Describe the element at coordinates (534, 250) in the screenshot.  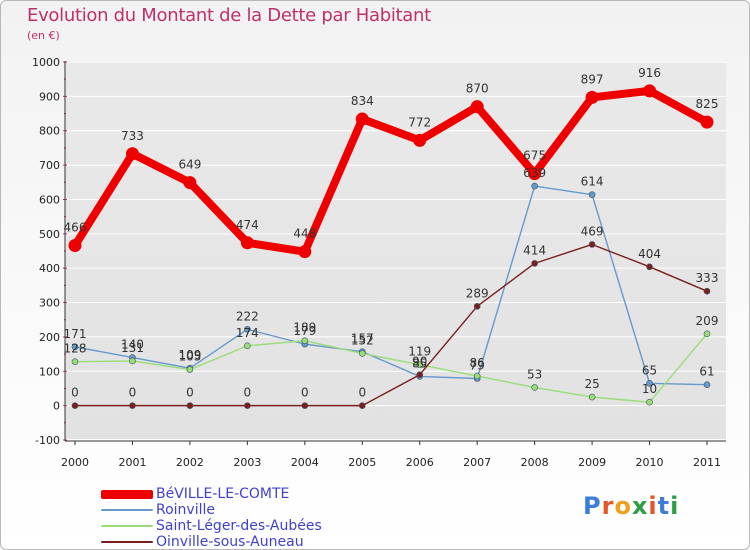
I see `data-label: 414` at that location.